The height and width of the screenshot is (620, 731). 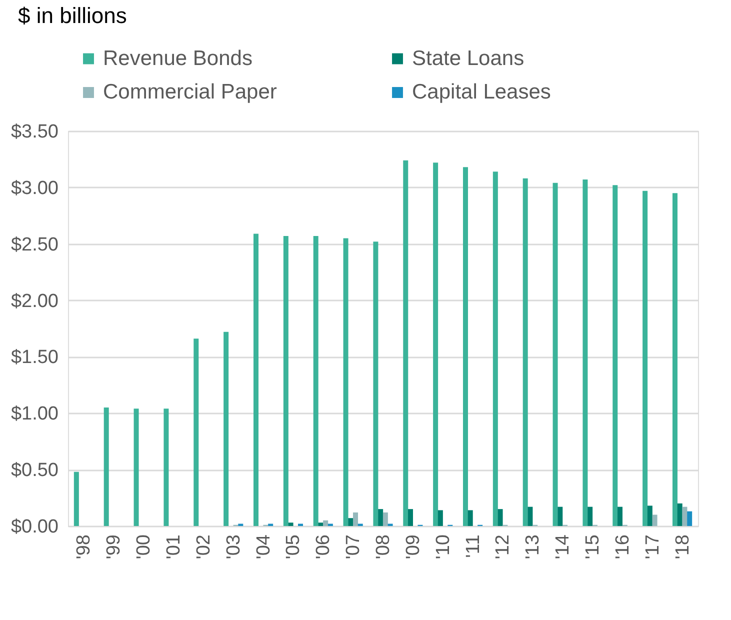 What do you see at coordinates (593, 547) in the screenshot?
I see `x-tick-label: '15` at bounding box center [593, 547].